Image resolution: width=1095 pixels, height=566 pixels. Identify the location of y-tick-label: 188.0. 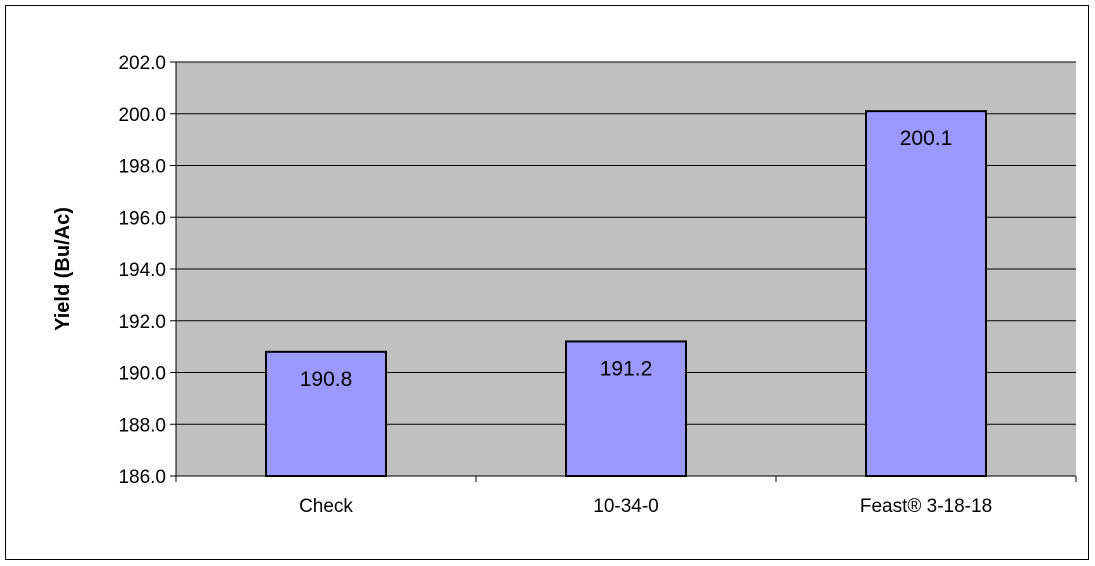
(142, 425).